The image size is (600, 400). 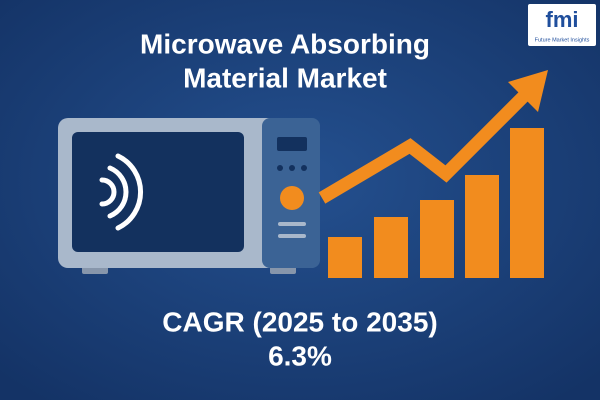 I want to click on logo-box, so click(x=562, y=25).